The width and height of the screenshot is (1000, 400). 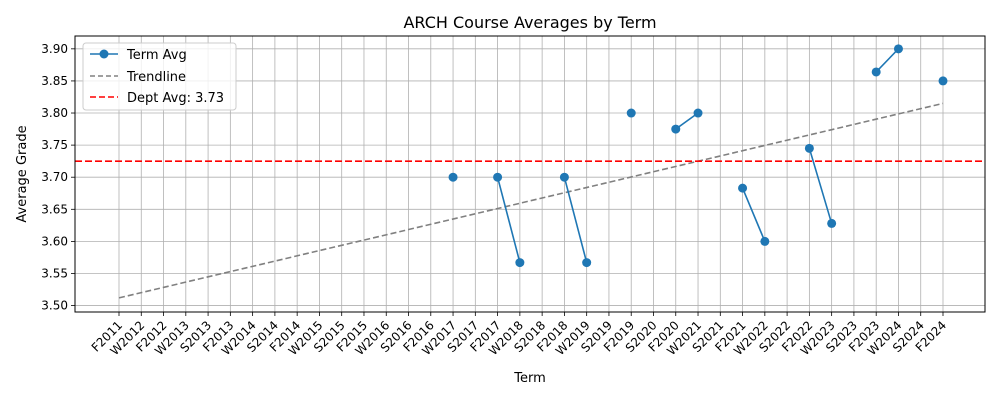 I want to click on legend: Term Avg Trendline Dept Avg: 3.73, so click(x=159, y=76).